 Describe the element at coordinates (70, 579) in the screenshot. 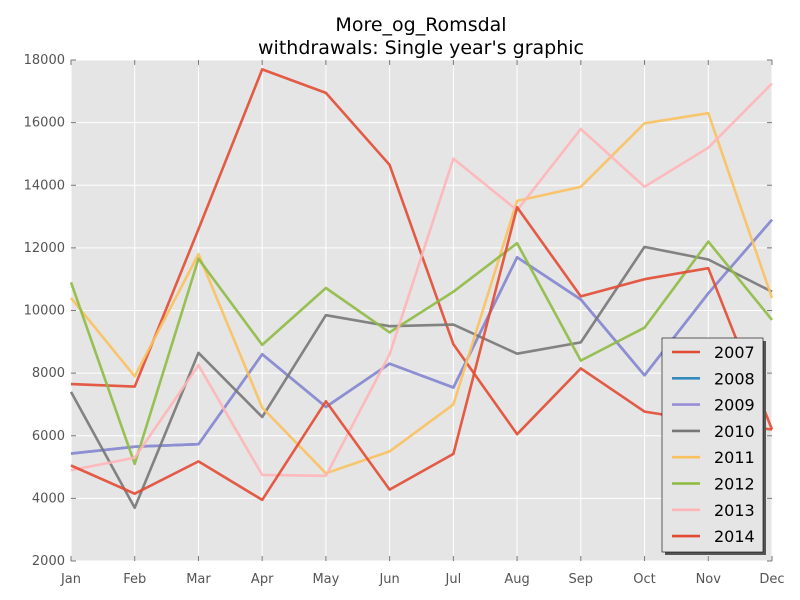

I see `x-tick-label: Jan` at that location.